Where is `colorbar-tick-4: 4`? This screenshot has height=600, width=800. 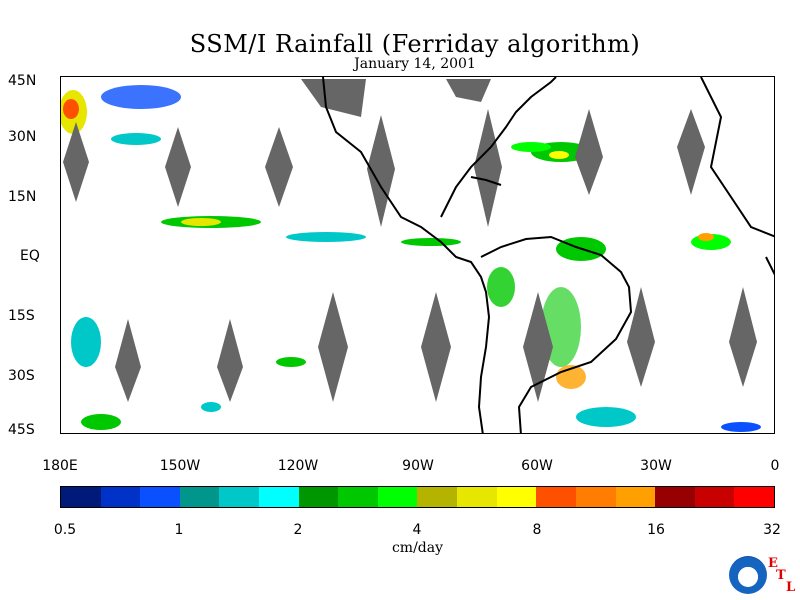 colorbar-tick-4: 4 is located at coordinates (417, 530).